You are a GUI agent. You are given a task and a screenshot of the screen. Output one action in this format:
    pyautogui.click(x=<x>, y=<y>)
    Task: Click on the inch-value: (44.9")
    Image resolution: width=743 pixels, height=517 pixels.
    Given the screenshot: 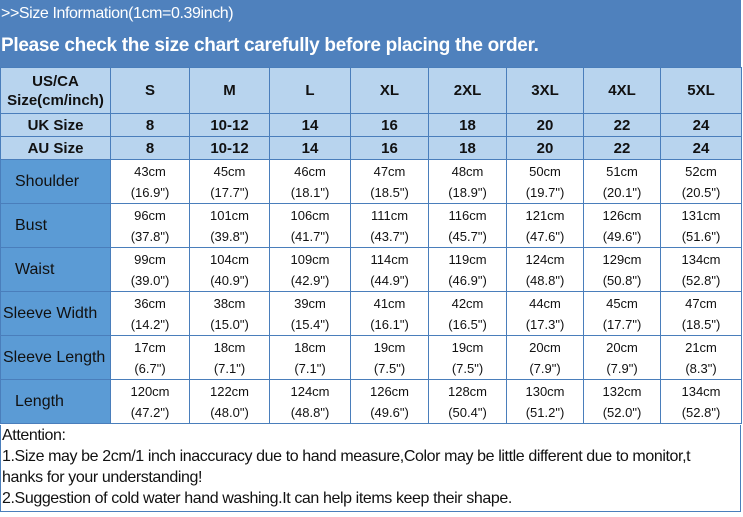 What is the action you would take?
    pyautogui.click(x=389, y=280)
    